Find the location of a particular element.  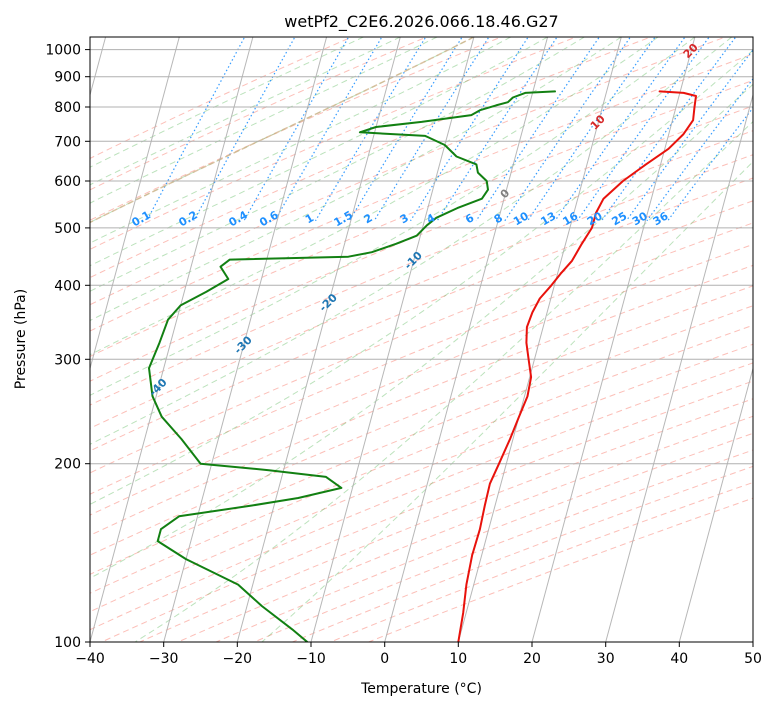

chart-title: wetPf2_C2E6.2026.066.18.46.G27 is located at coordinates (421, 22).